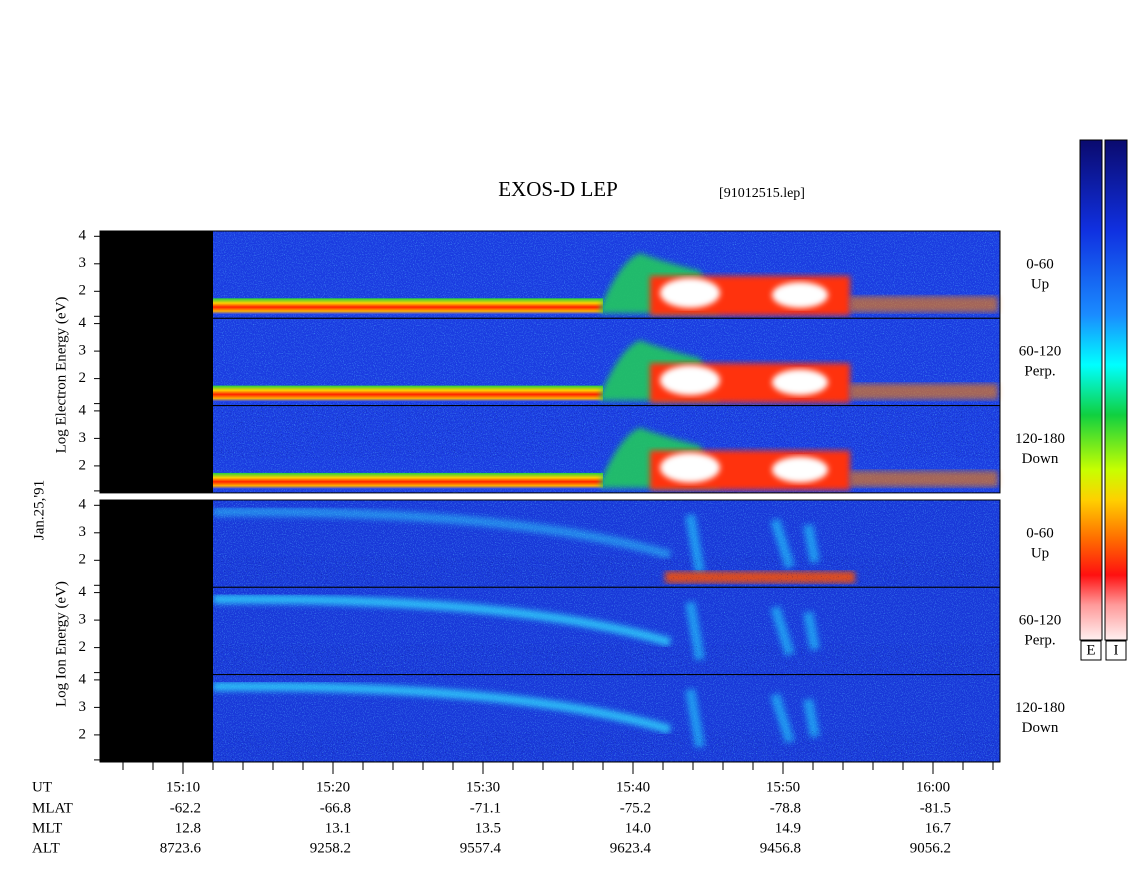  What do you see at coordinates (488, 828) in the screenshot?
I see `orbit-value: 13.5` at bounding box center [488, 828].